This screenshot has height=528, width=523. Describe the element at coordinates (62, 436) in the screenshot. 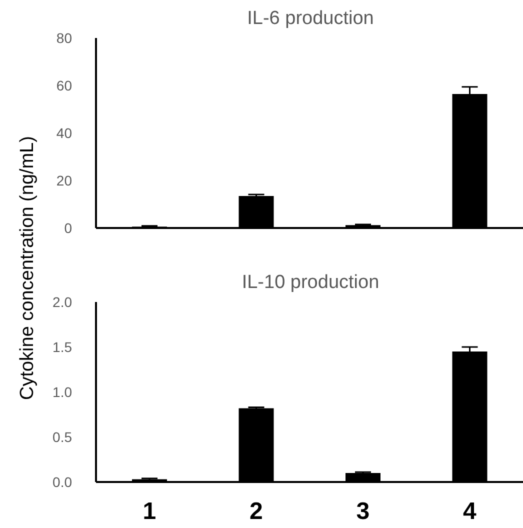

I see `y-tick-label: 0.5` at that location.